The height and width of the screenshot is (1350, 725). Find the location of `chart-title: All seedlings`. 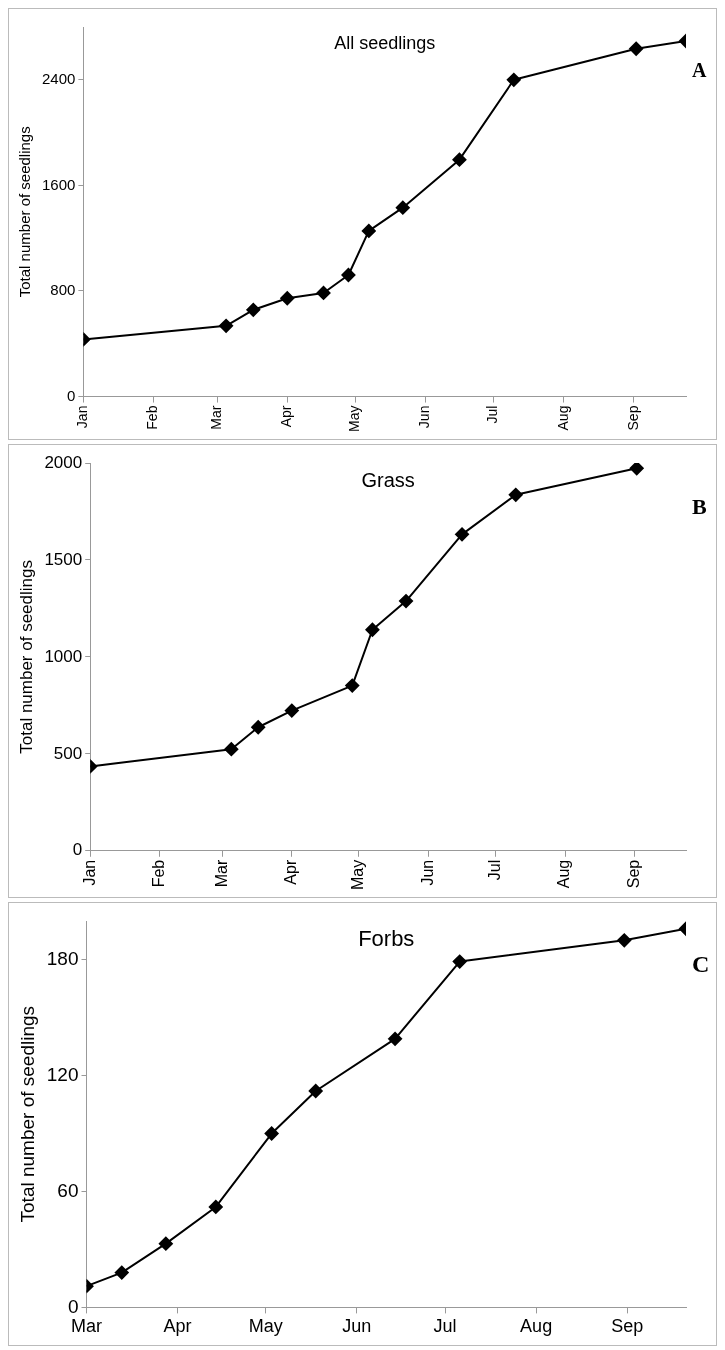

chart-title: All seedlings is located at coordinates (385, 42).